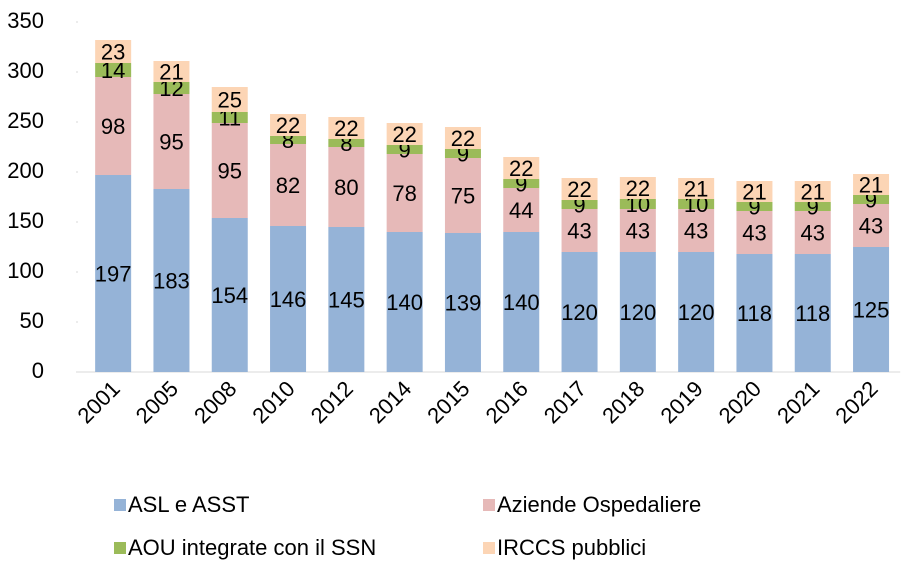 Image resolution: width=901 pixels, height=567 pixels. I want to click on data-label: 154, so click(229, 295).